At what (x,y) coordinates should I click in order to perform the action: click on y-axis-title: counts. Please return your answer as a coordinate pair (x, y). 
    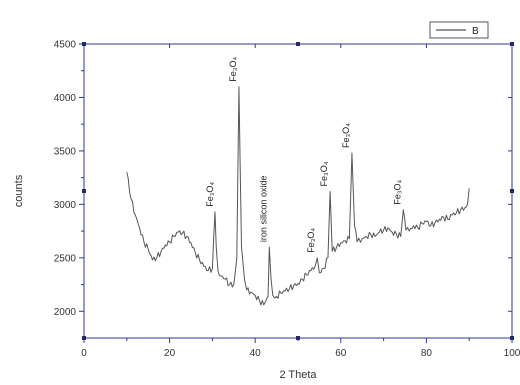
    Looking at the image, I should click on (19, 190).